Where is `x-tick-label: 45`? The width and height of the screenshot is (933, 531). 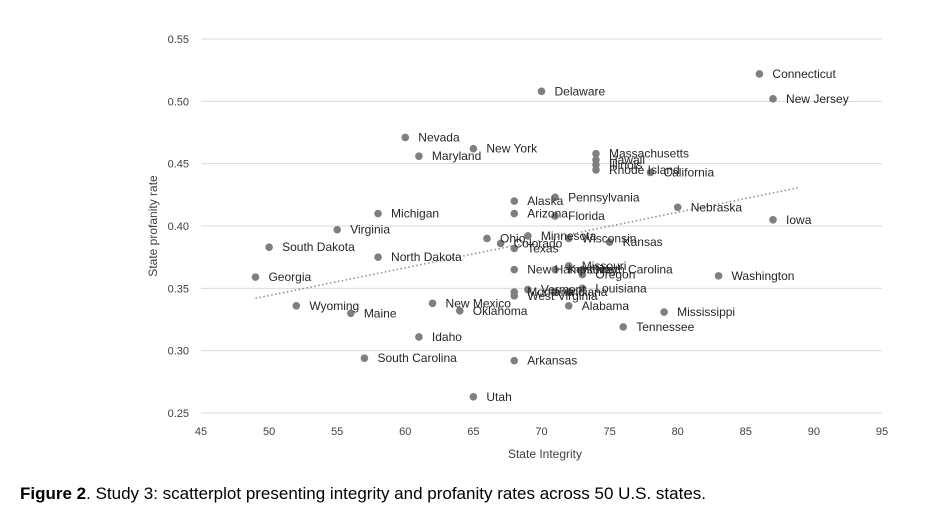
x-tick-label: 45 is located at coordinates (201, 432).